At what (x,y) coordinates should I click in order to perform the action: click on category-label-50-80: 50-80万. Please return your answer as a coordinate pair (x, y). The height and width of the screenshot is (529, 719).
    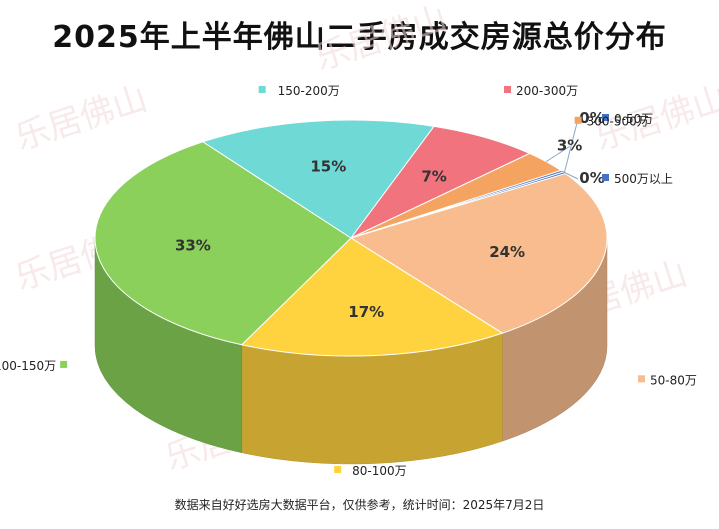
    Looking at the image, I should click on (673, 380).